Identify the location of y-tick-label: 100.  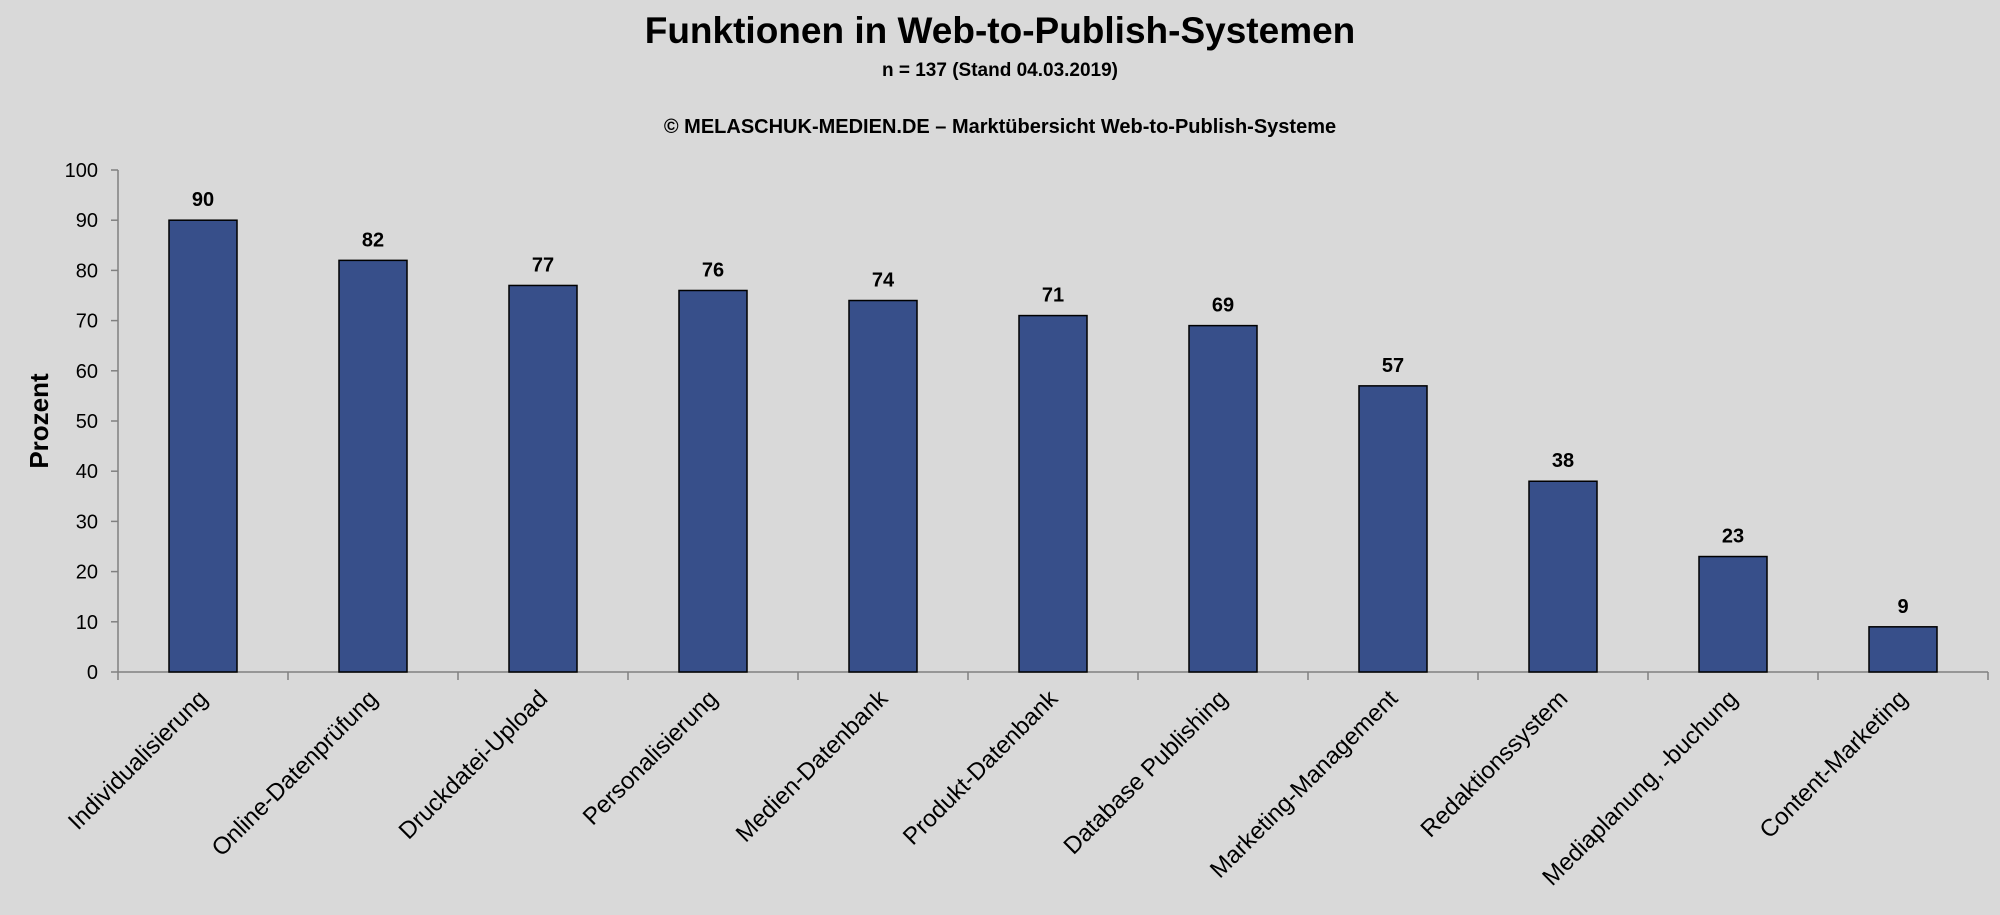
(81, 171).